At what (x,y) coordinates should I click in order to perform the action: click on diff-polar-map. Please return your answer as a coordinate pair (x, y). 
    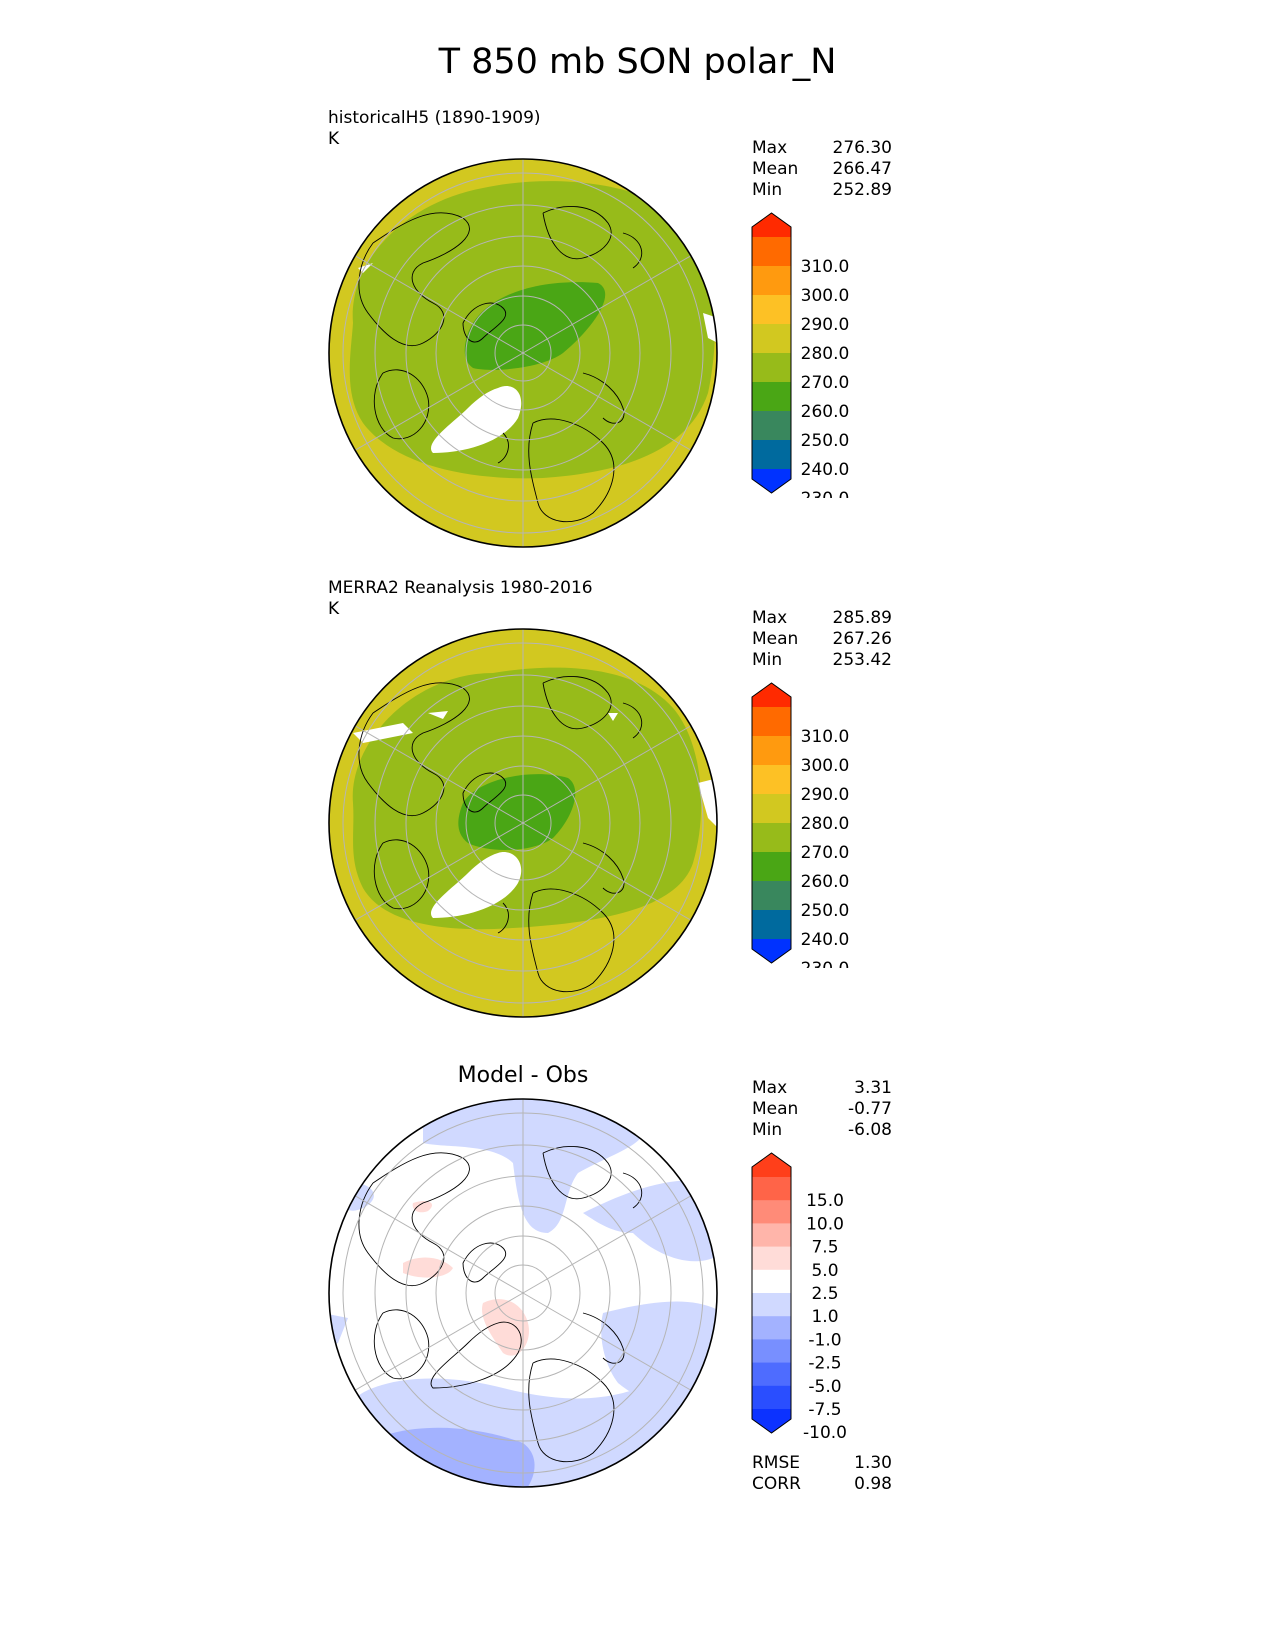
    Looking at the image, I should click on (523, 1293).